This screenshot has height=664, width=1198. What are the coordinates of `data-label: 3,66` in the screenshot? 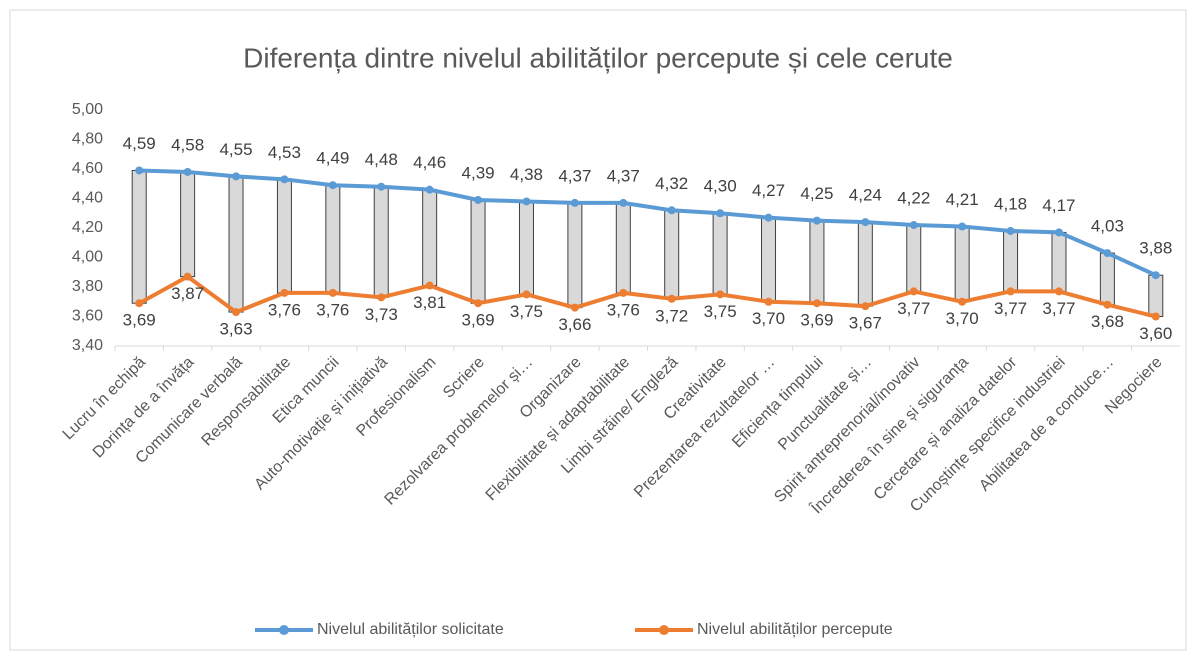 It's located at (574, 324).